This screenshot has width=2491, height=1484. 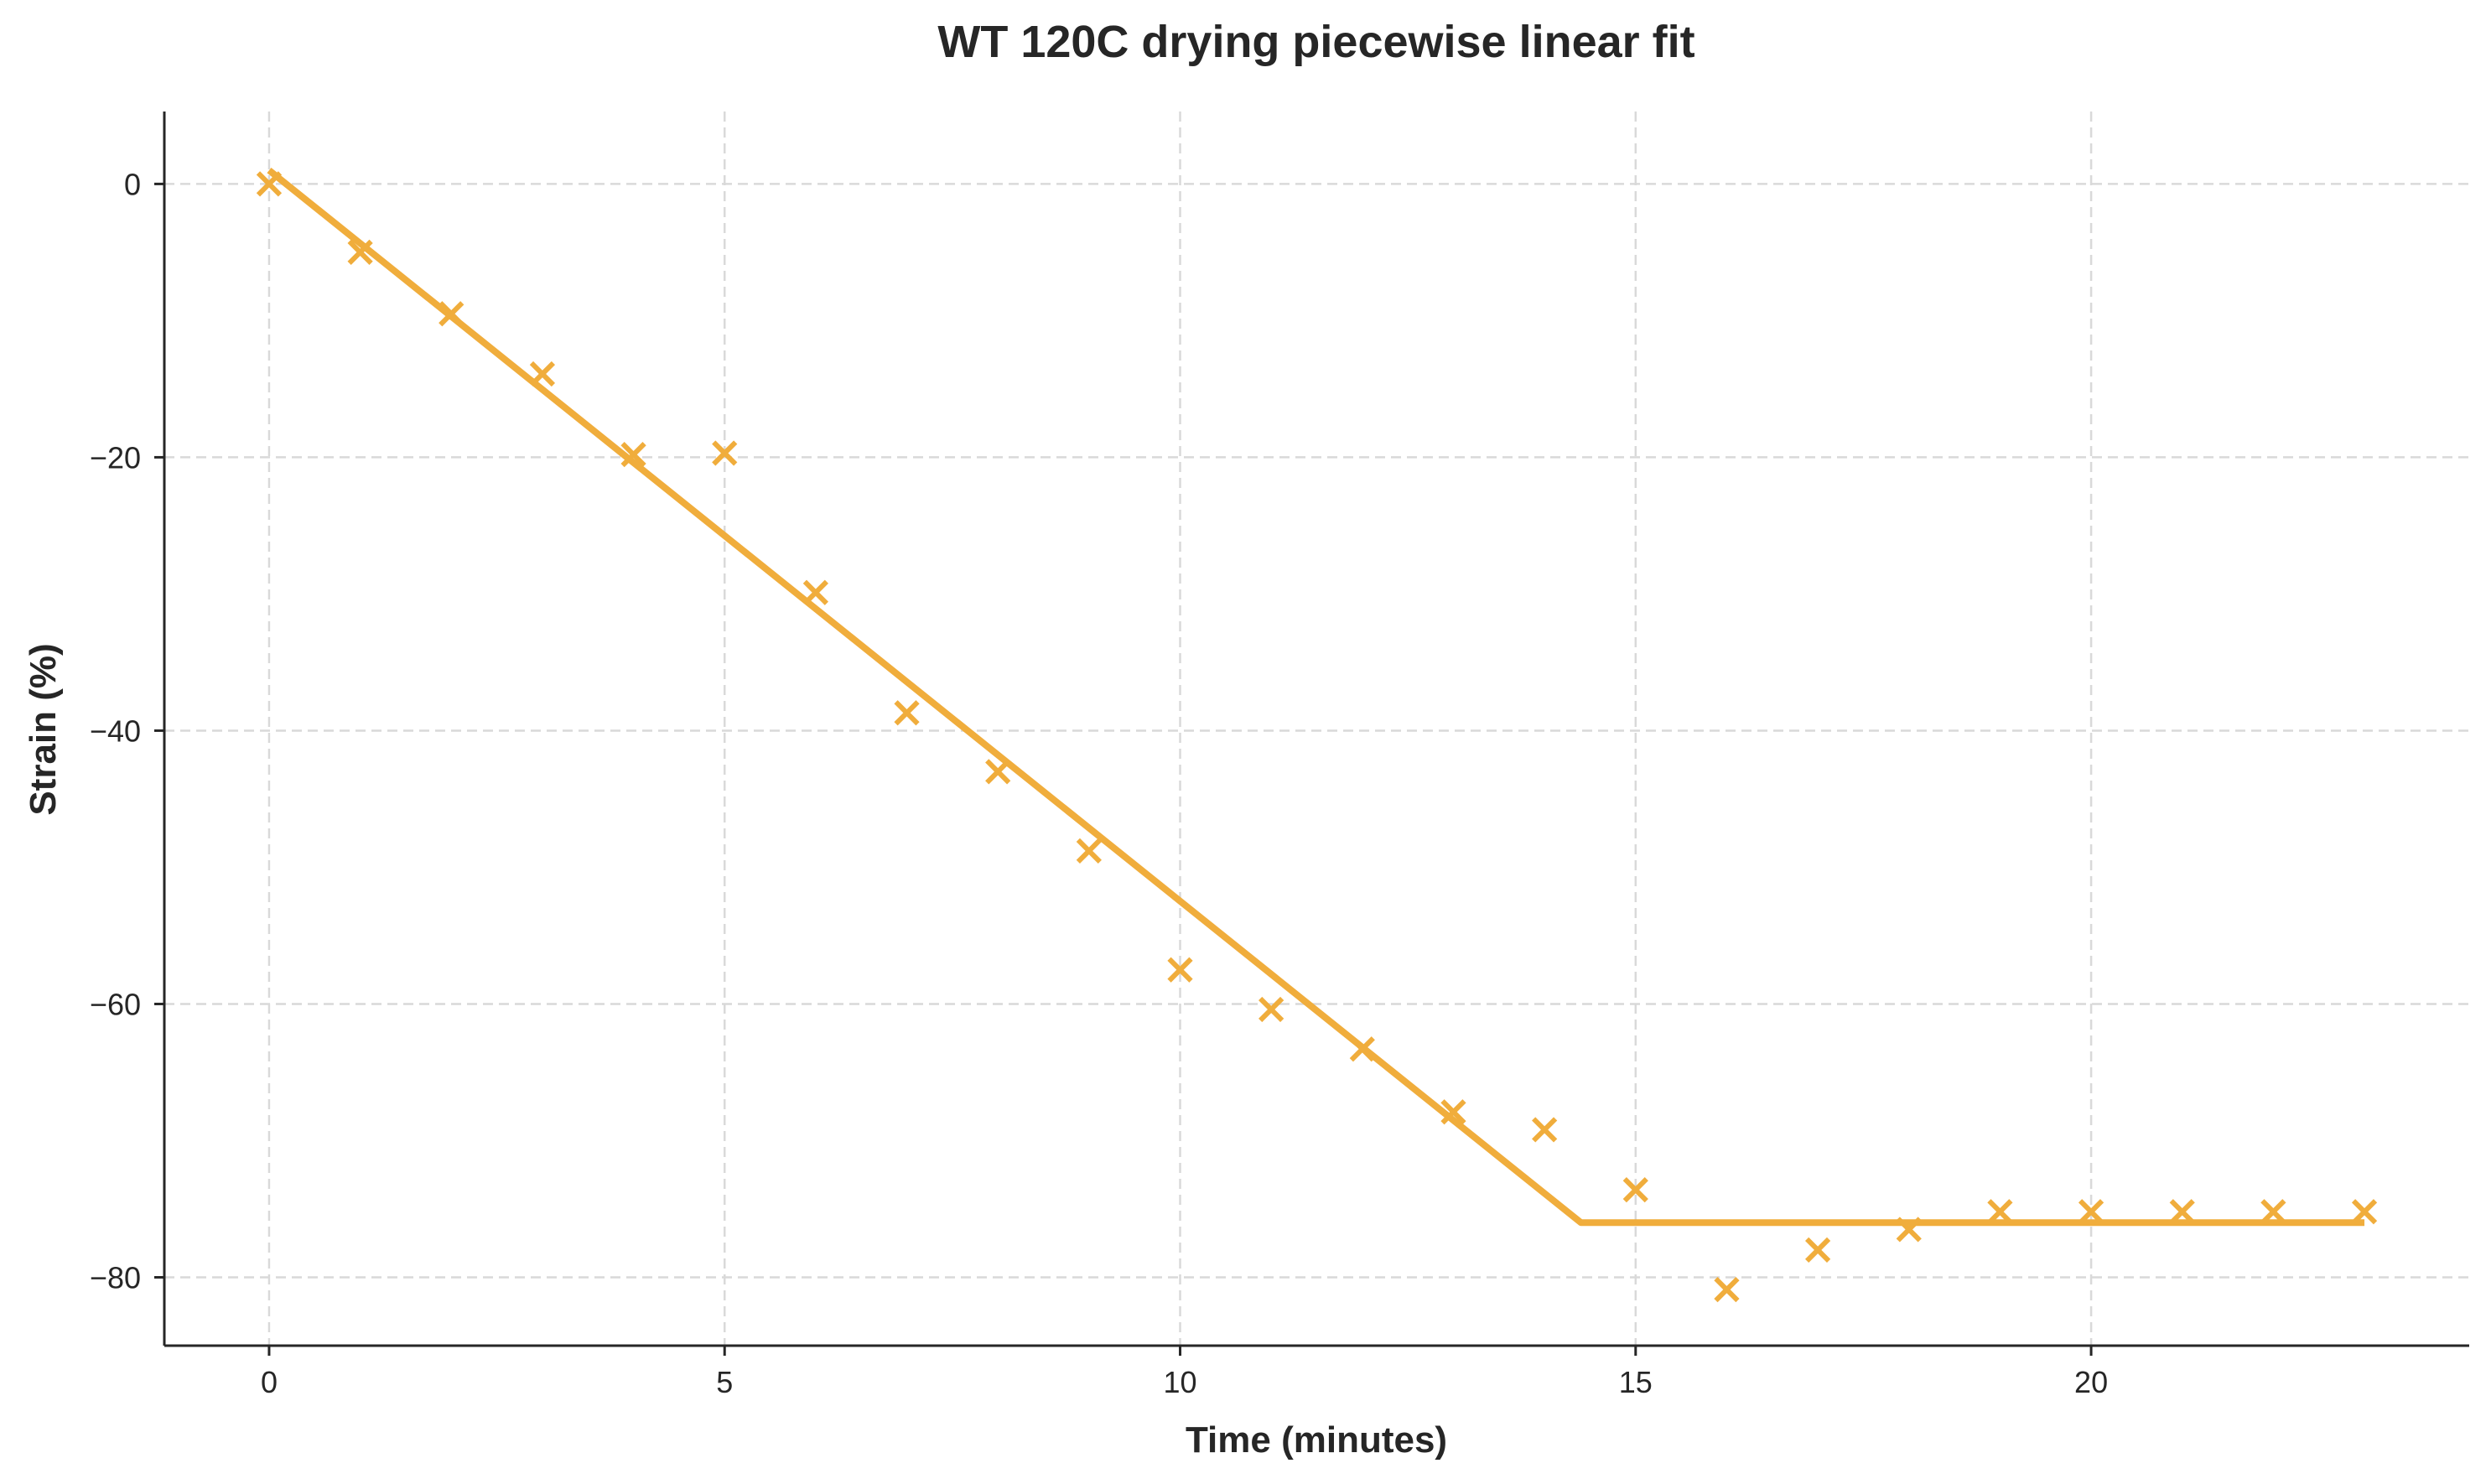 What do you see at coordinates (1636, 1382) in the screenshot?
I see `x-tick-label: 15` at bounding box center [1636, 1382].